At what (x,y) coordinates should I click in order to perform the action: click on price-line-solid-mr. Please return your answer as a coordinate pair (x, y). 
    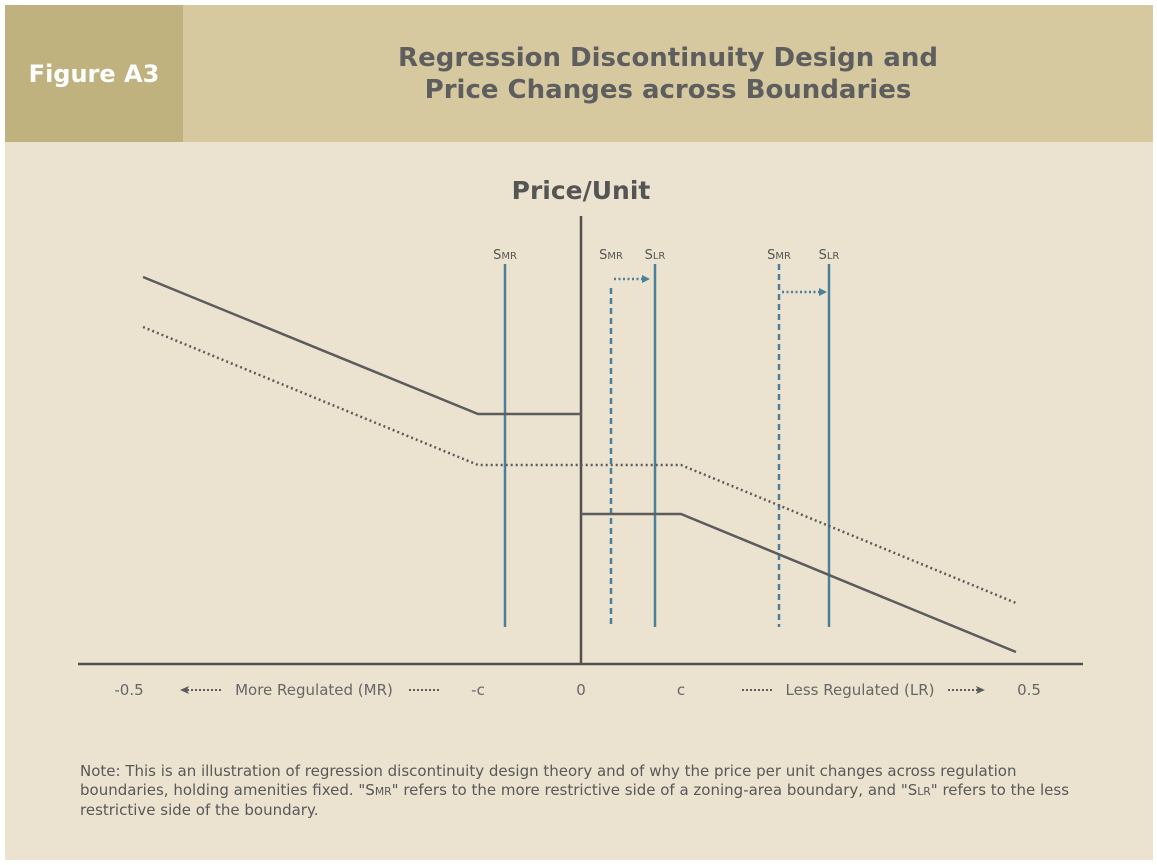
    Looking at the image, I should click on (361, 345).